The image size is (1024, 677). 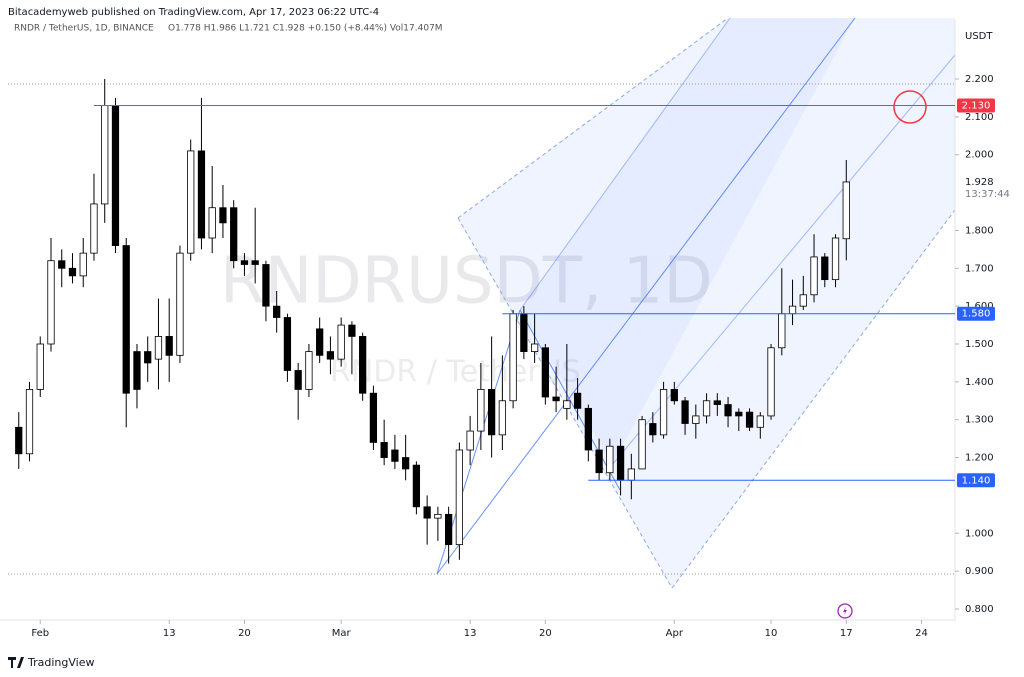 What do you see at coordinates (979, 230) in the screenshot?
I see `y-tick-label: 1.800` at bounding box center [979, 230].